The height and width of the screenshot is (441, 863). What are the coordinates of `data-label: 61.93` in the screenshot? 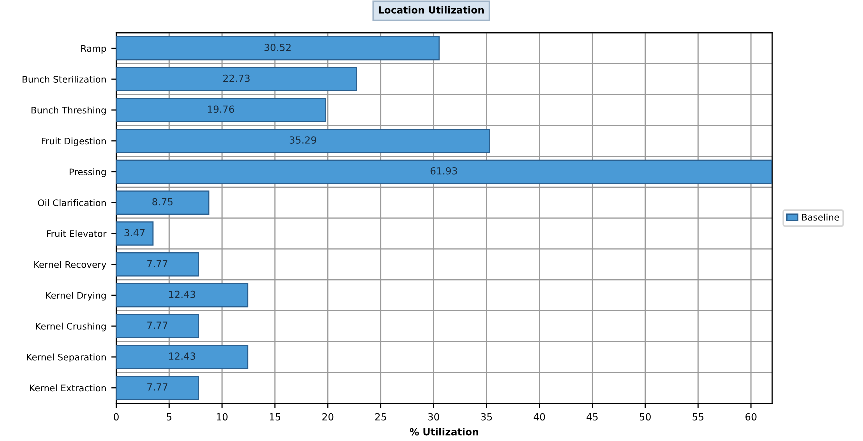 It's located at (444, 171).